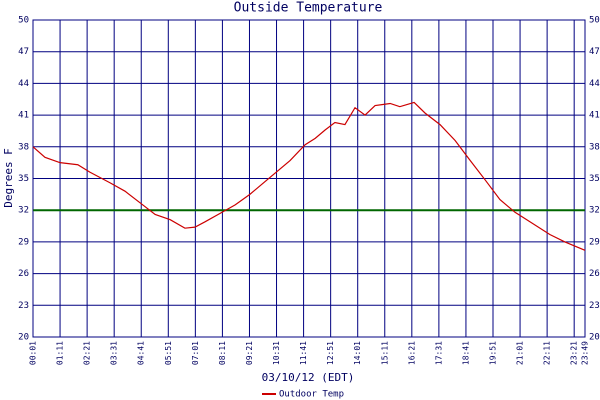 This screenshot has height=400, width=600. I want to click on y-tick-label: 41, so click(23, 116).